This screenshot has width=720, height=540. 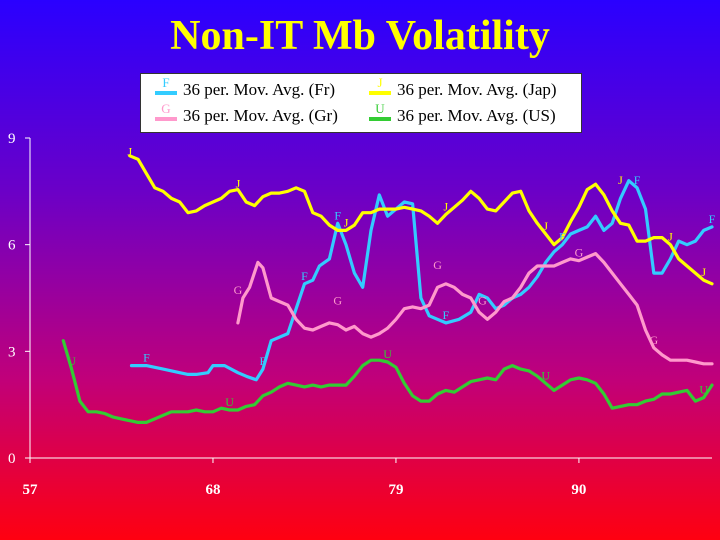 What do you see at coordinates (166, 82) in the screenshot?
I see `legend-marker-fr: F` at bounding box center [166, 82].